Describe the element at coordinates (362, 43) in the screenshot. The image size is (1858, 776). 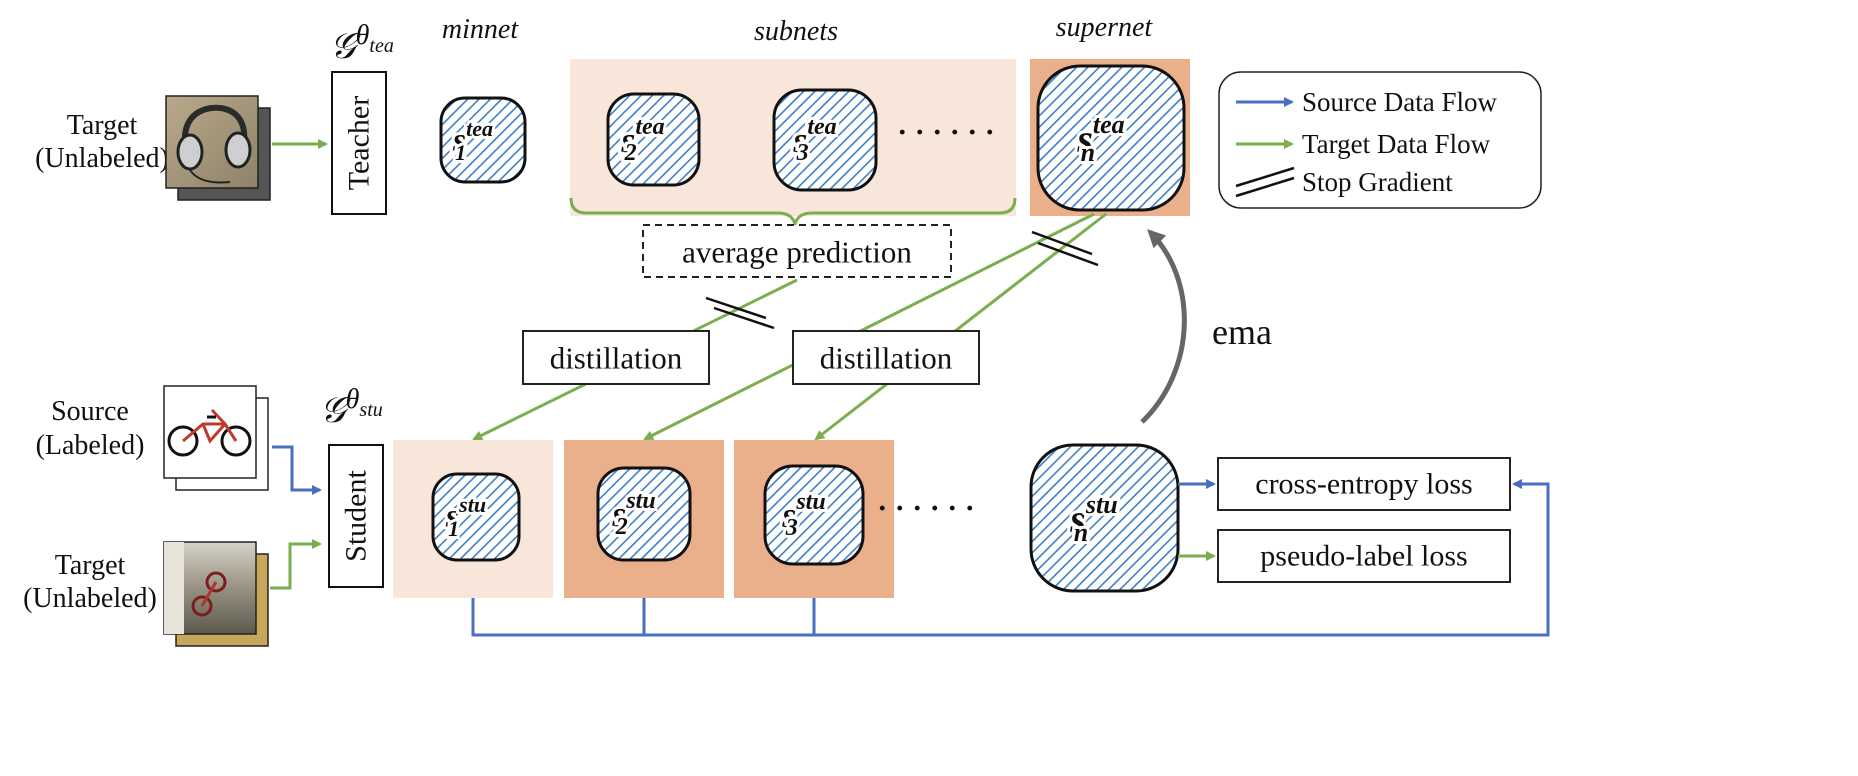
I see `teacher-symbol: 𝒢θtea` at that location.